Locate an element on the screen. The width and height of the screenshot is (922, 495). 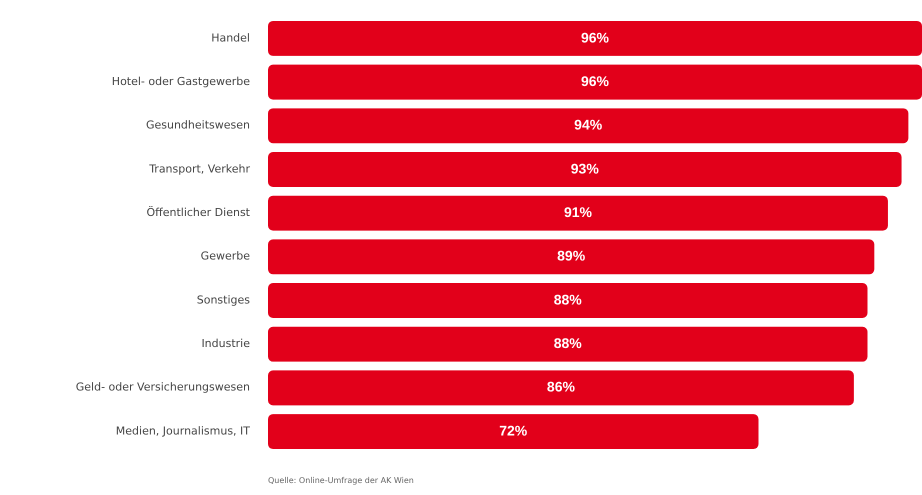
y-tick-label: Geld- oder Versicherungswesen is located at coordinates (163, 387).